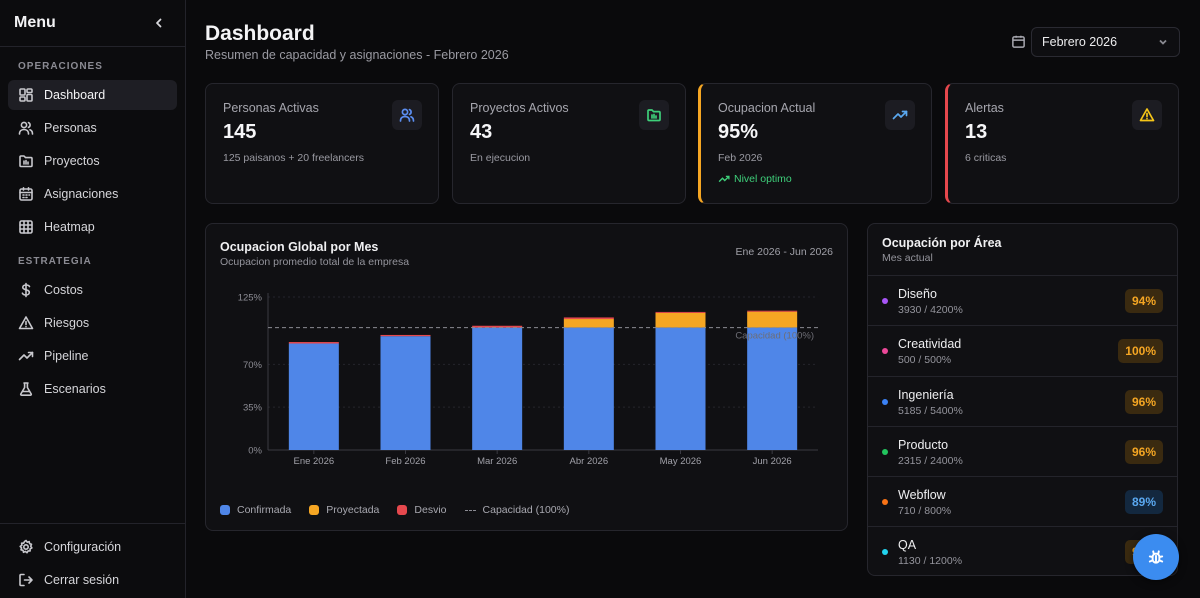 This screenshot has width=1200, height=598. Describe the element at coordinates (26, 547) in the screenshot. I see `gear-icon` at that location.